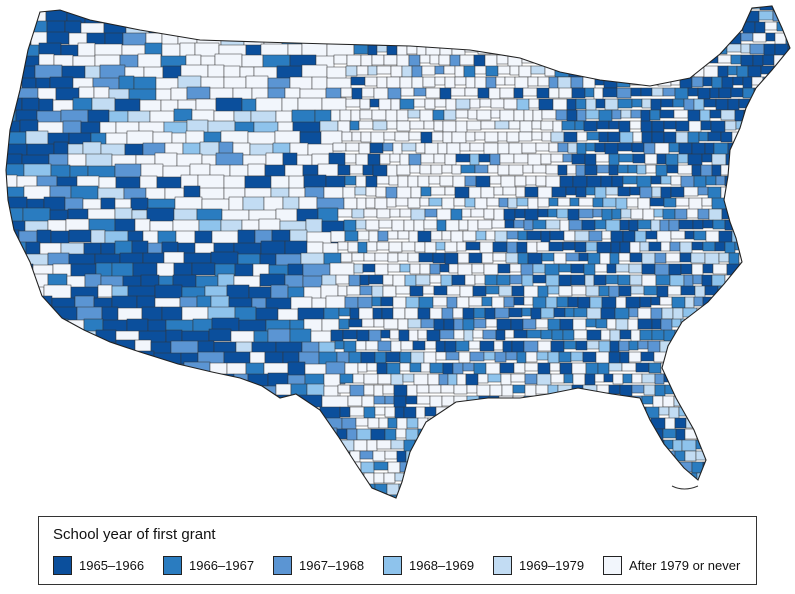  I want to click on legend-label: 1966–1967, so click(222, 565).